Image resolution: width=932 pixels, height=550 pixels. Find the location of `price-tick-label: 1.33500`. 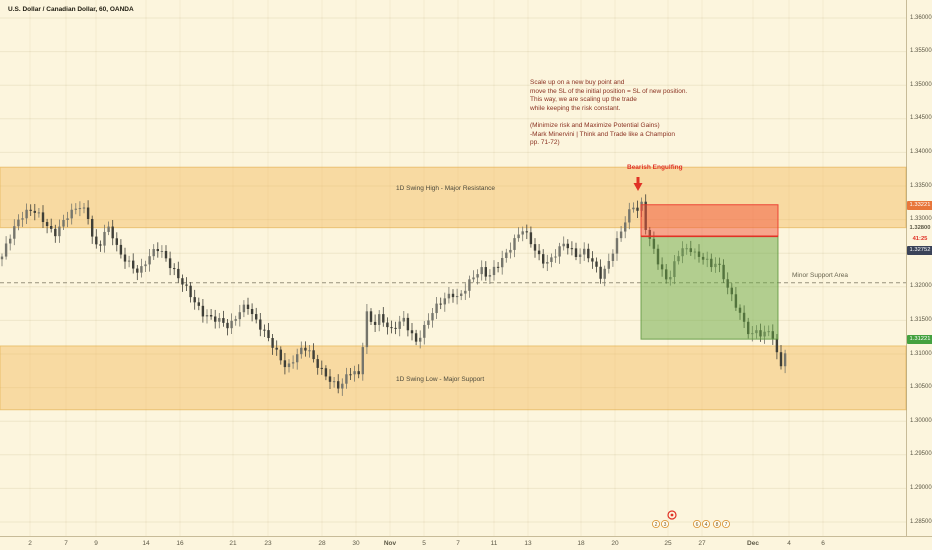

price-tick-label: 1.33500 is located at coordinates (921, 185).